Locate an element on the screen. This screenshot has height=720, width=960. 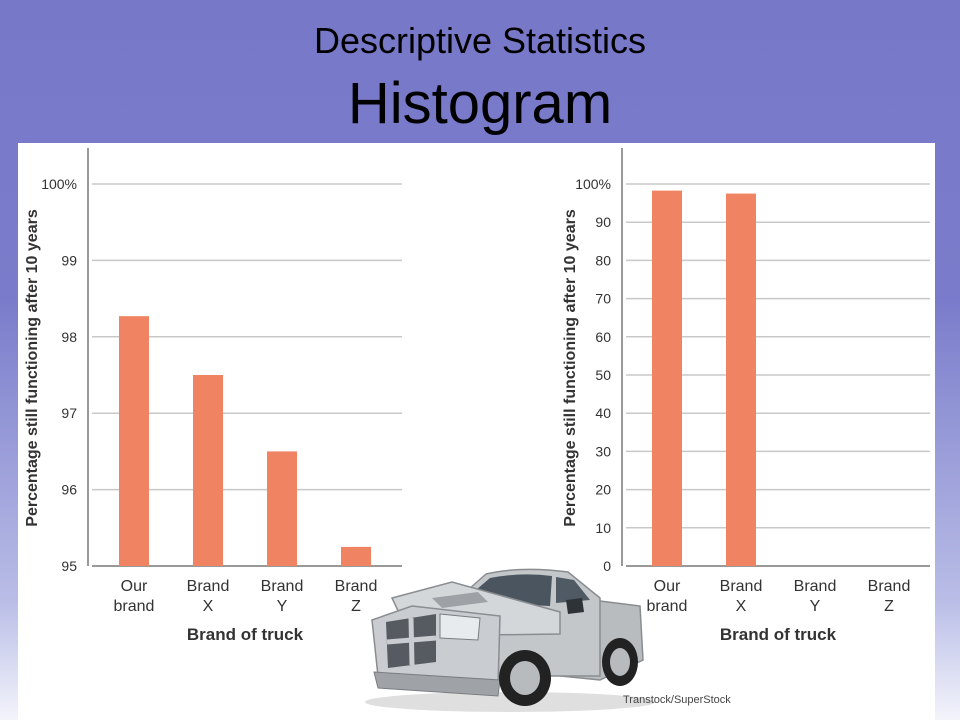
y-tick-label: 70 is located at coordinates (603, 299).